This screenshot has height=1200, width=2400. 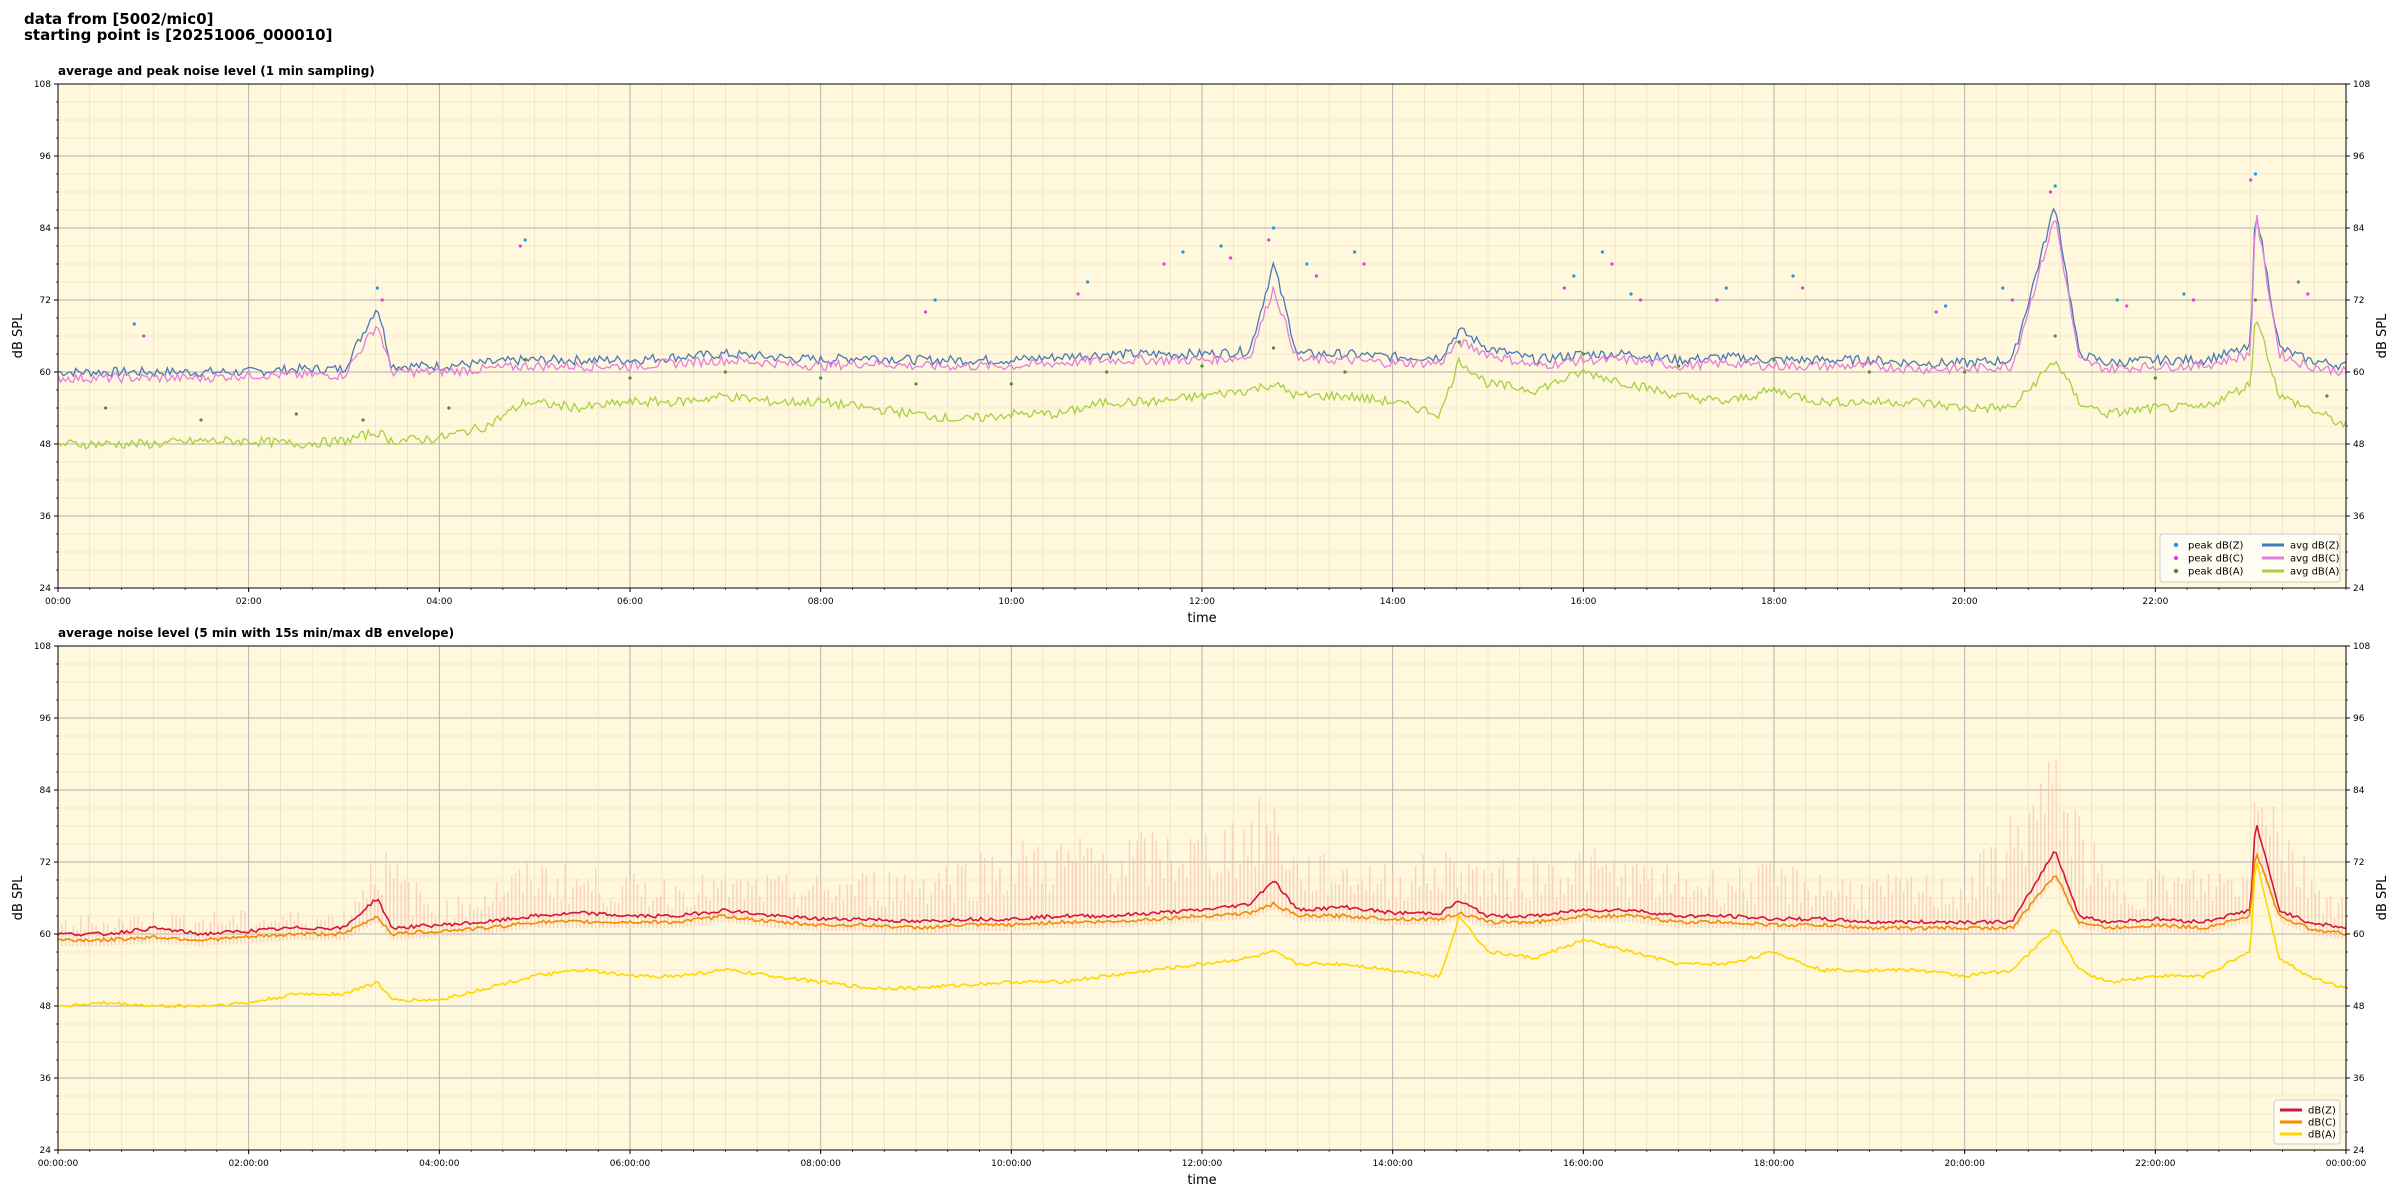 I want to click on x-tick-label: 20:00:00, so click(x=1964, y=1164).